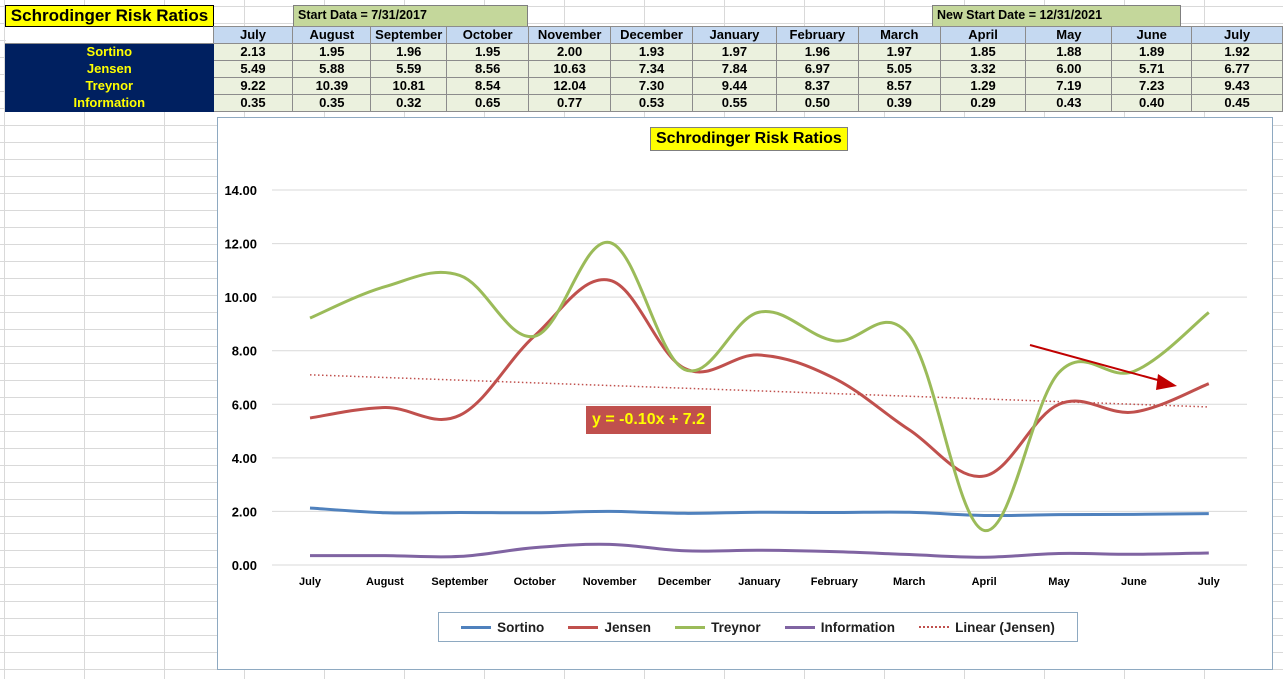  Describe the element at coordinates (332, 69) in the screenshot. I see `table-cell: 5.88` at that location.